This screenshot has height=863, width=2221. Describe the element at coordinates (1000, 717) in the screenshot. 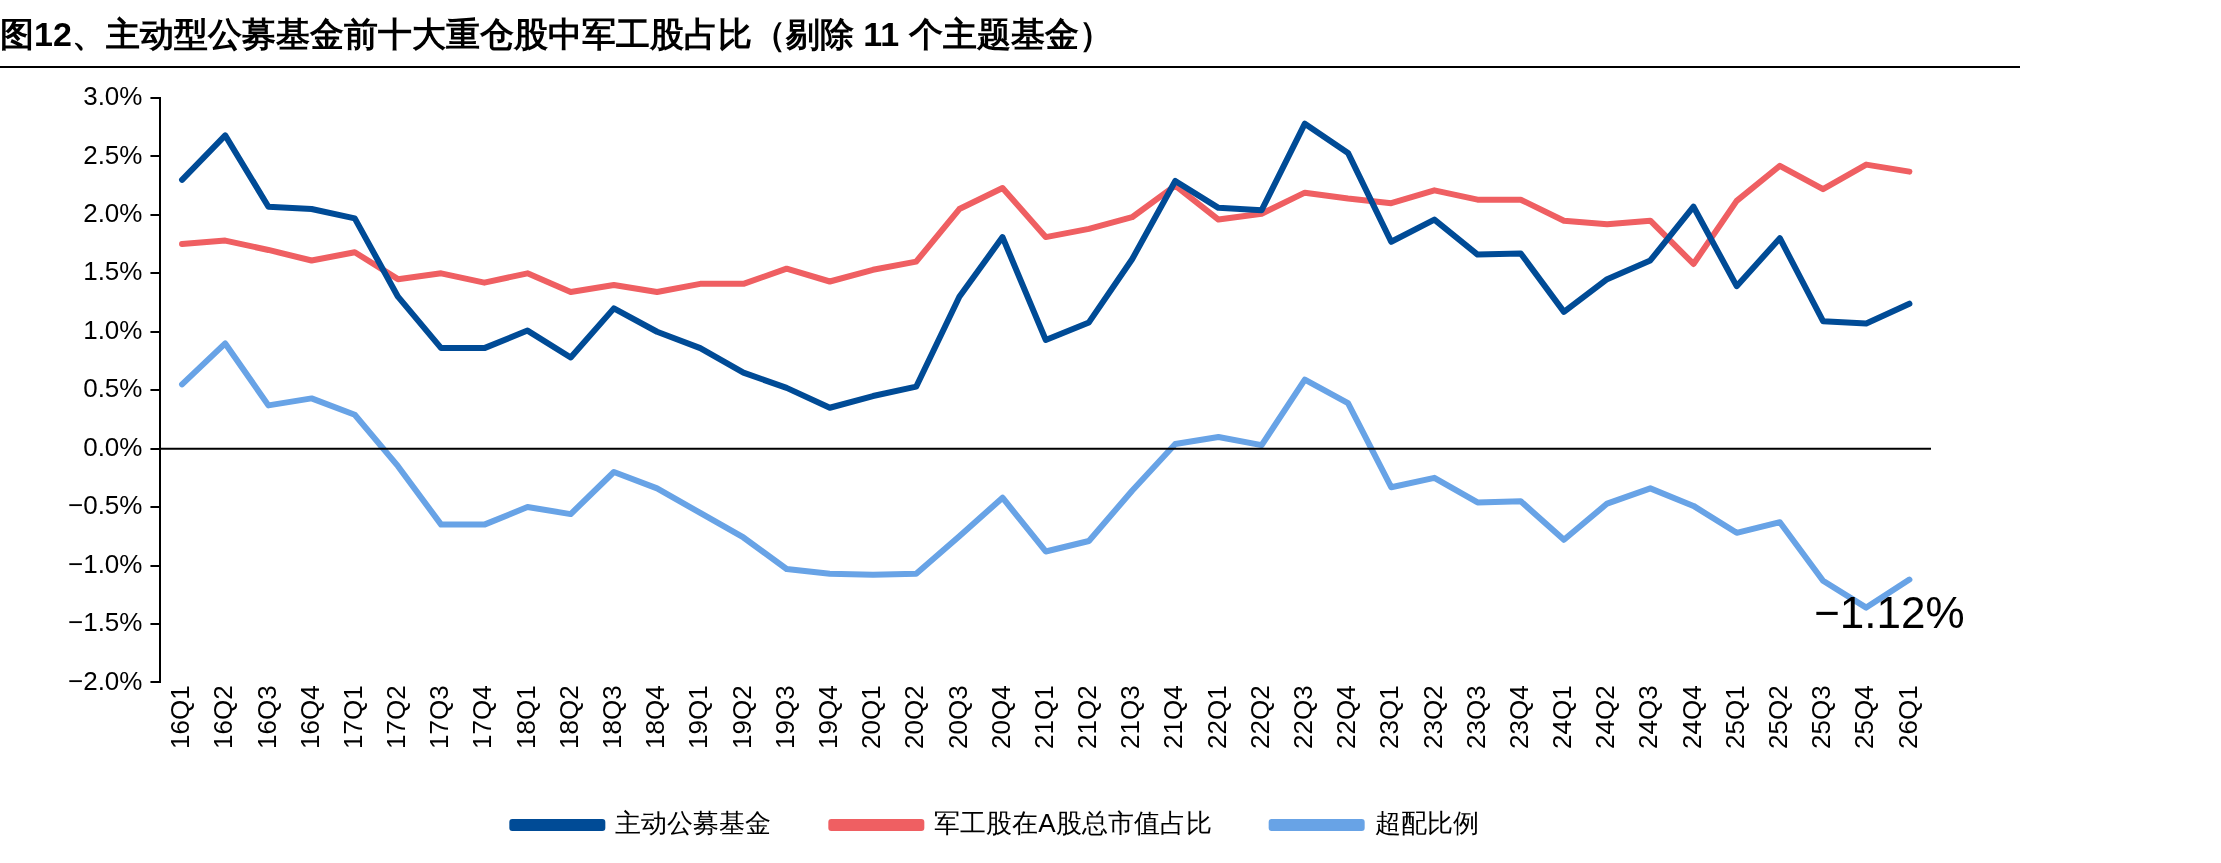

I see `x-tick-label: 20Q4` at that location.